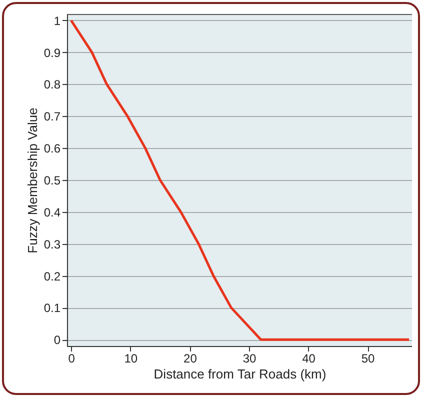  Describe the element at coordinates (52, 244) in the screenshot. I see `y-tick-label: 0.3` at that location.